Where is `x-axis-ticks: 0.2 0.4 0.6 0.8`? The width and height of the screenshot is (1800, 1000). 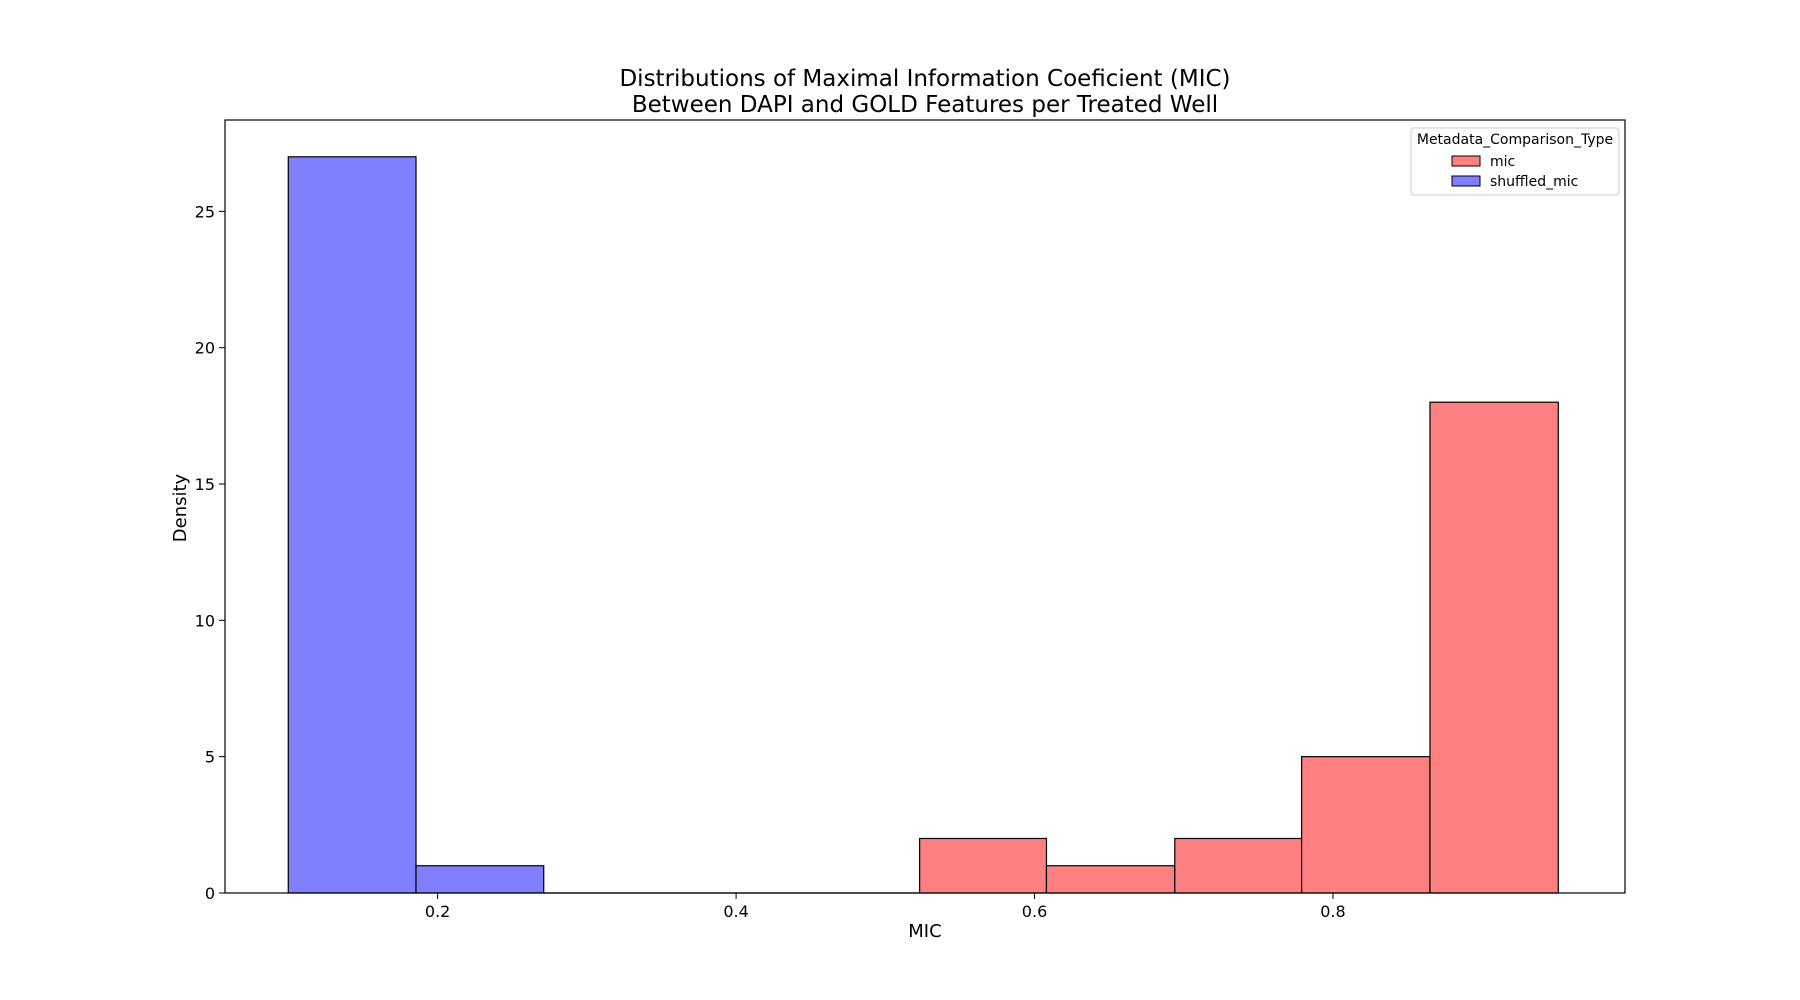 x-axis-ticks: 0.2 0.4 0.6 0.8 is located at coordinates (885, 907).